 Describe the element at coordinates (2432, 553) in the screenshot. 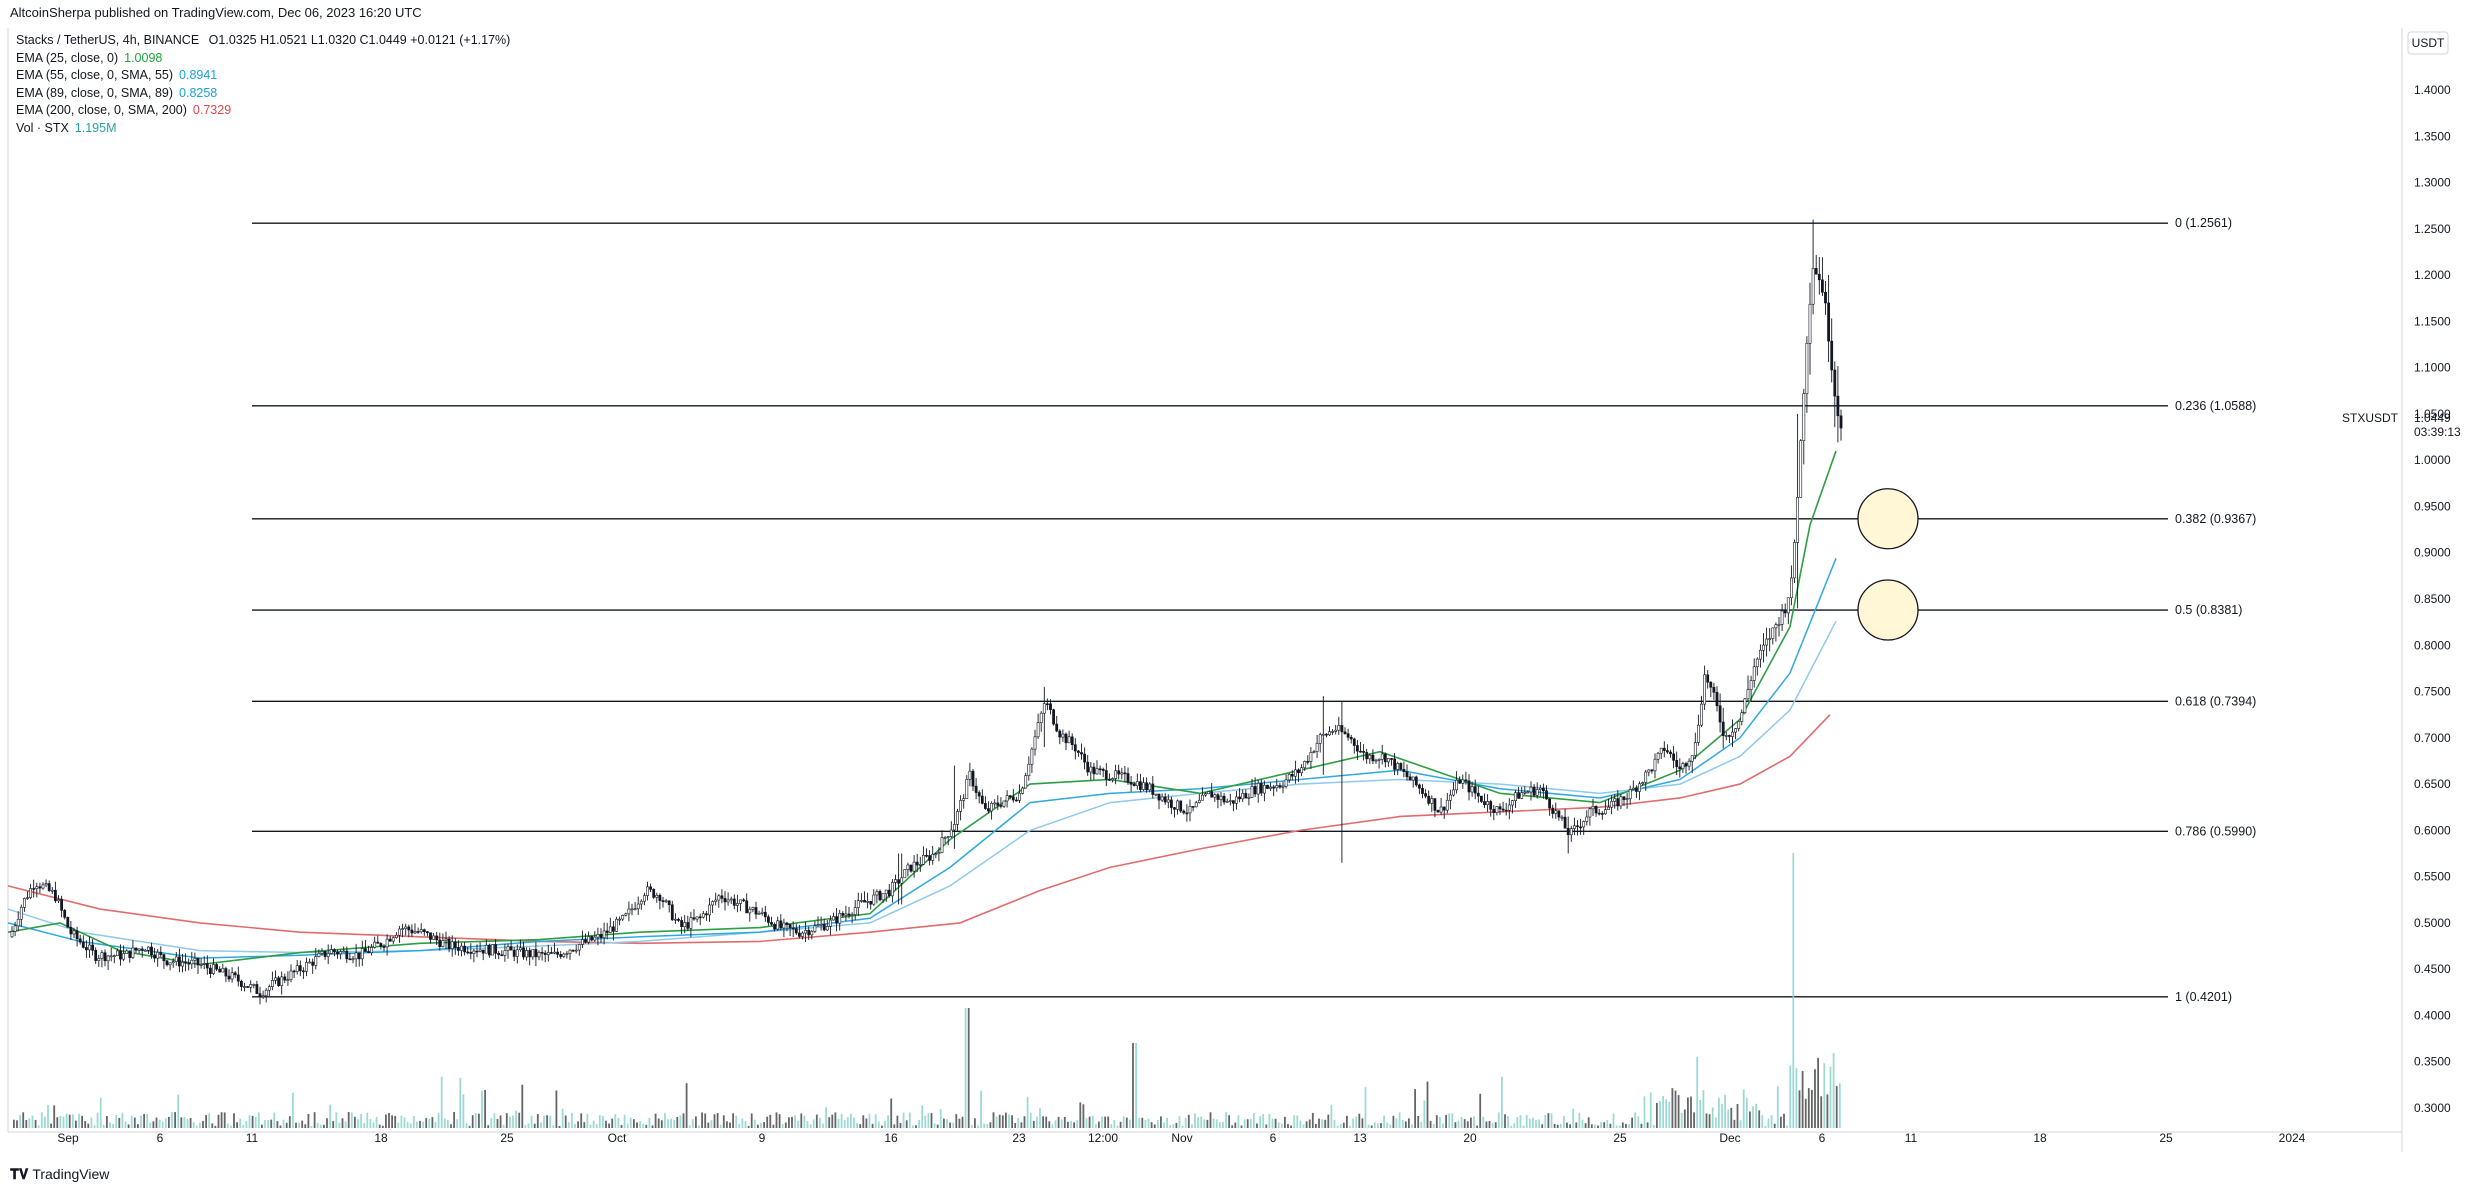

I see `price-tick-label: 0.9000` at that location.